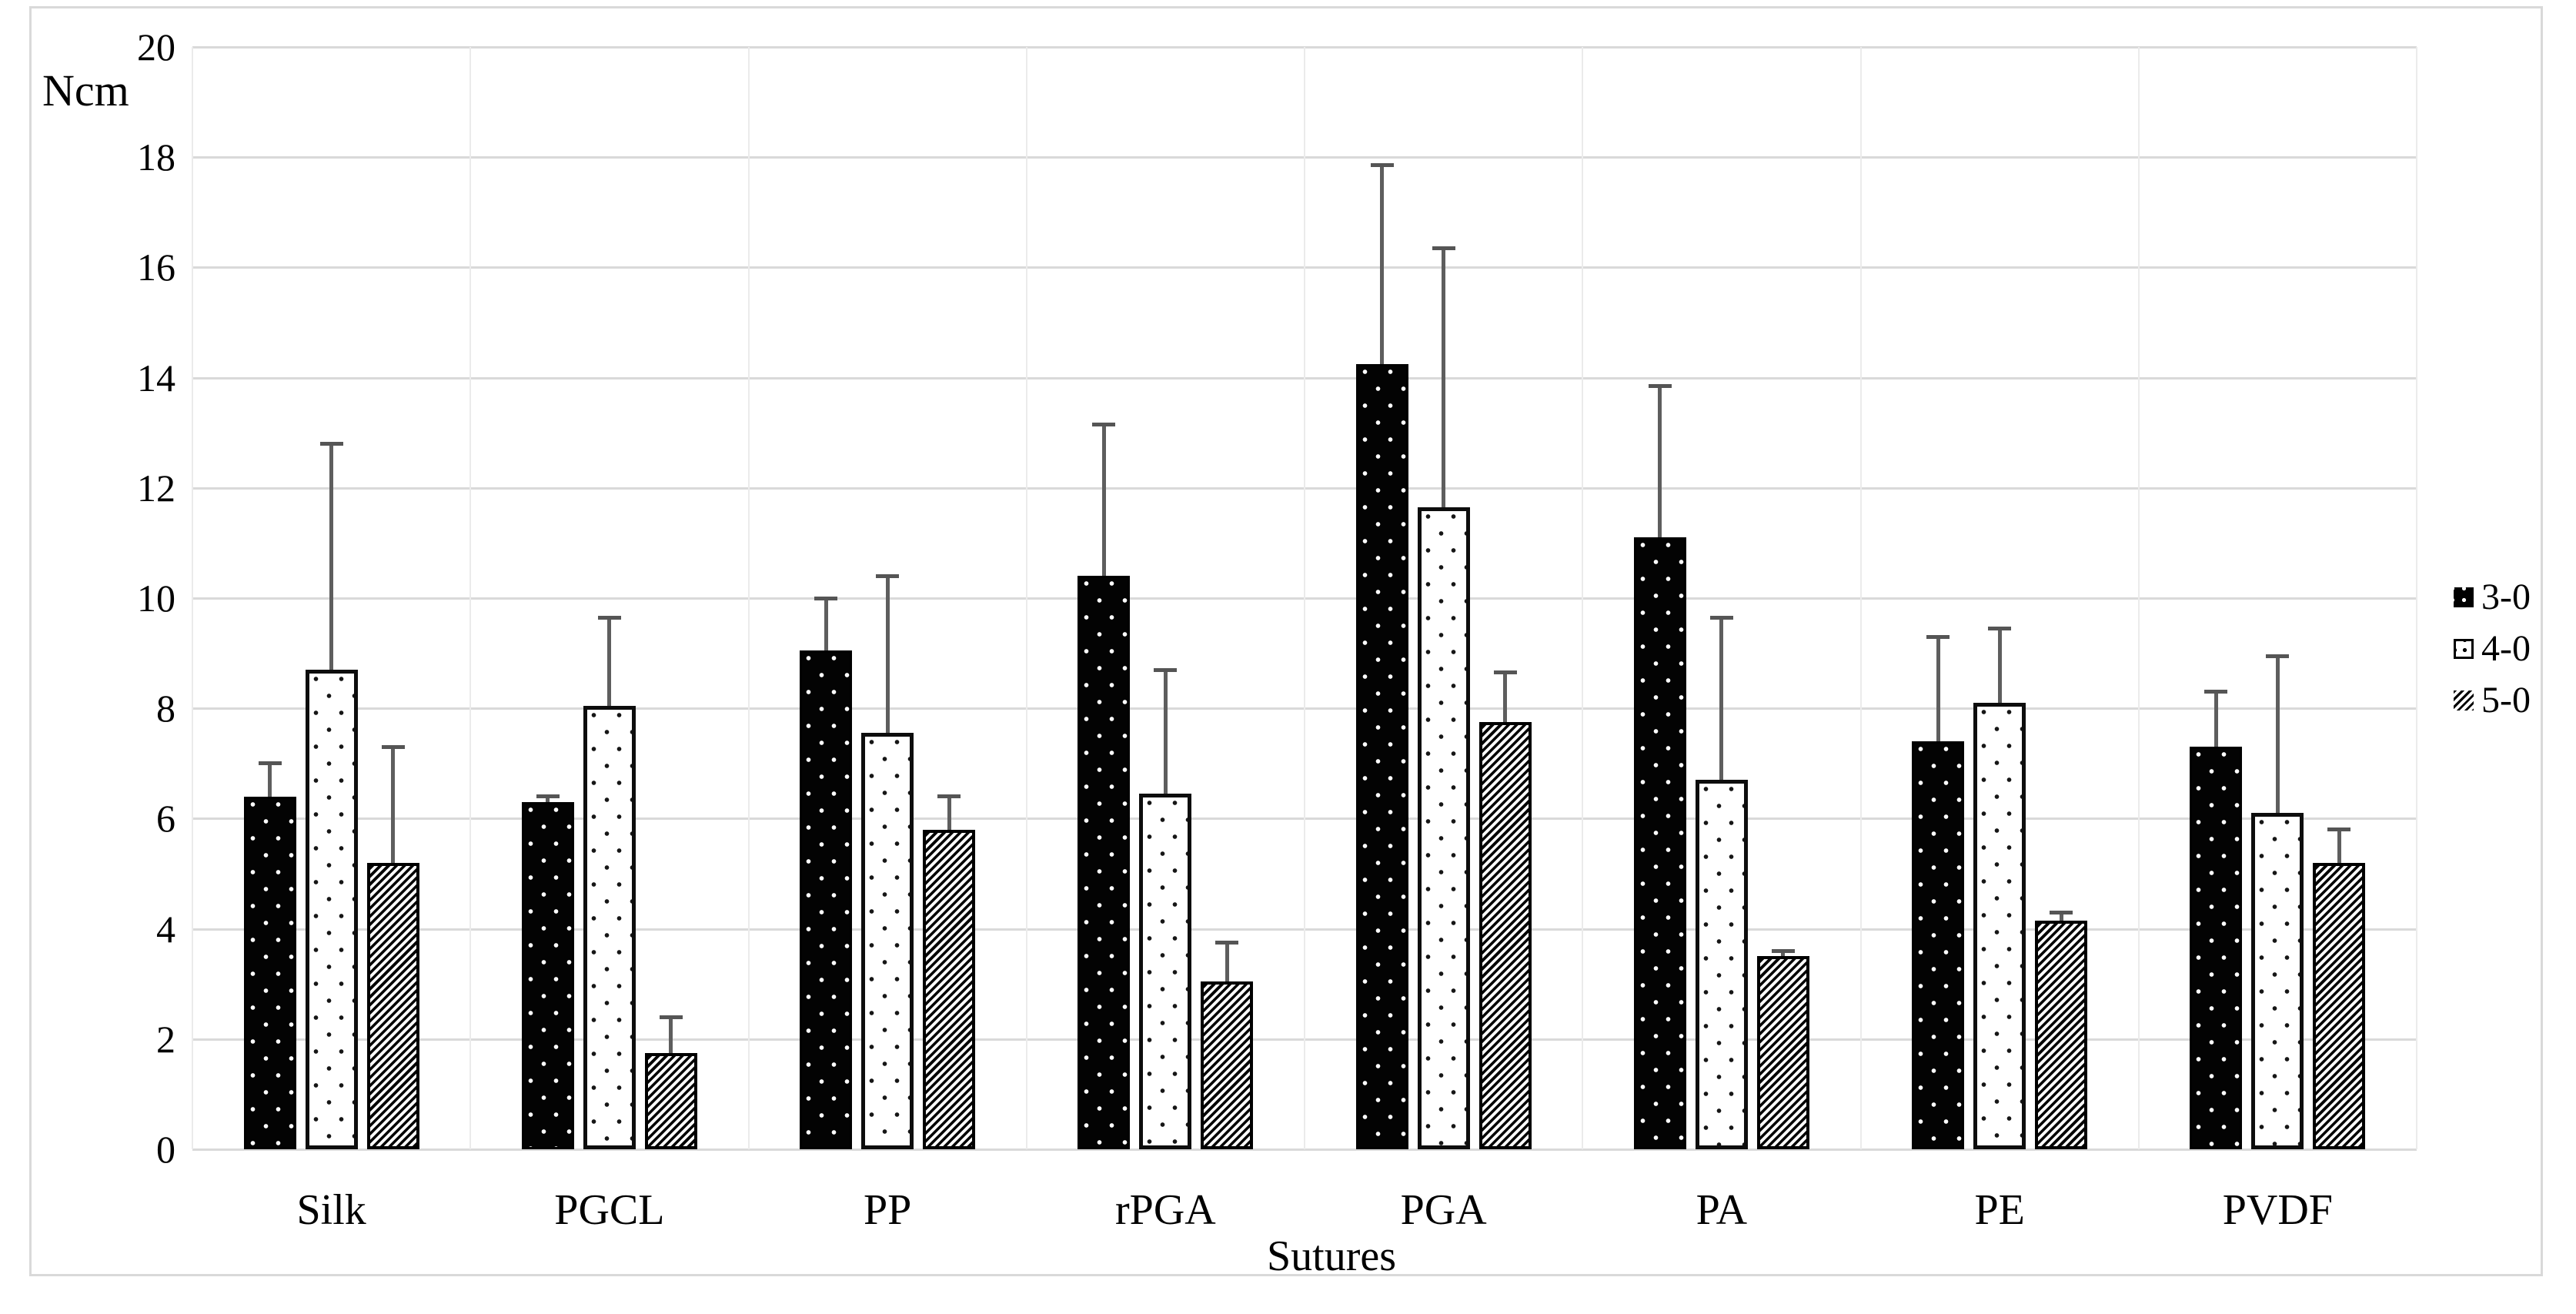 This screenshot has width=2576, height=1314. I want to click on legend-item-3-0: 3-0, so click(2492, 597).